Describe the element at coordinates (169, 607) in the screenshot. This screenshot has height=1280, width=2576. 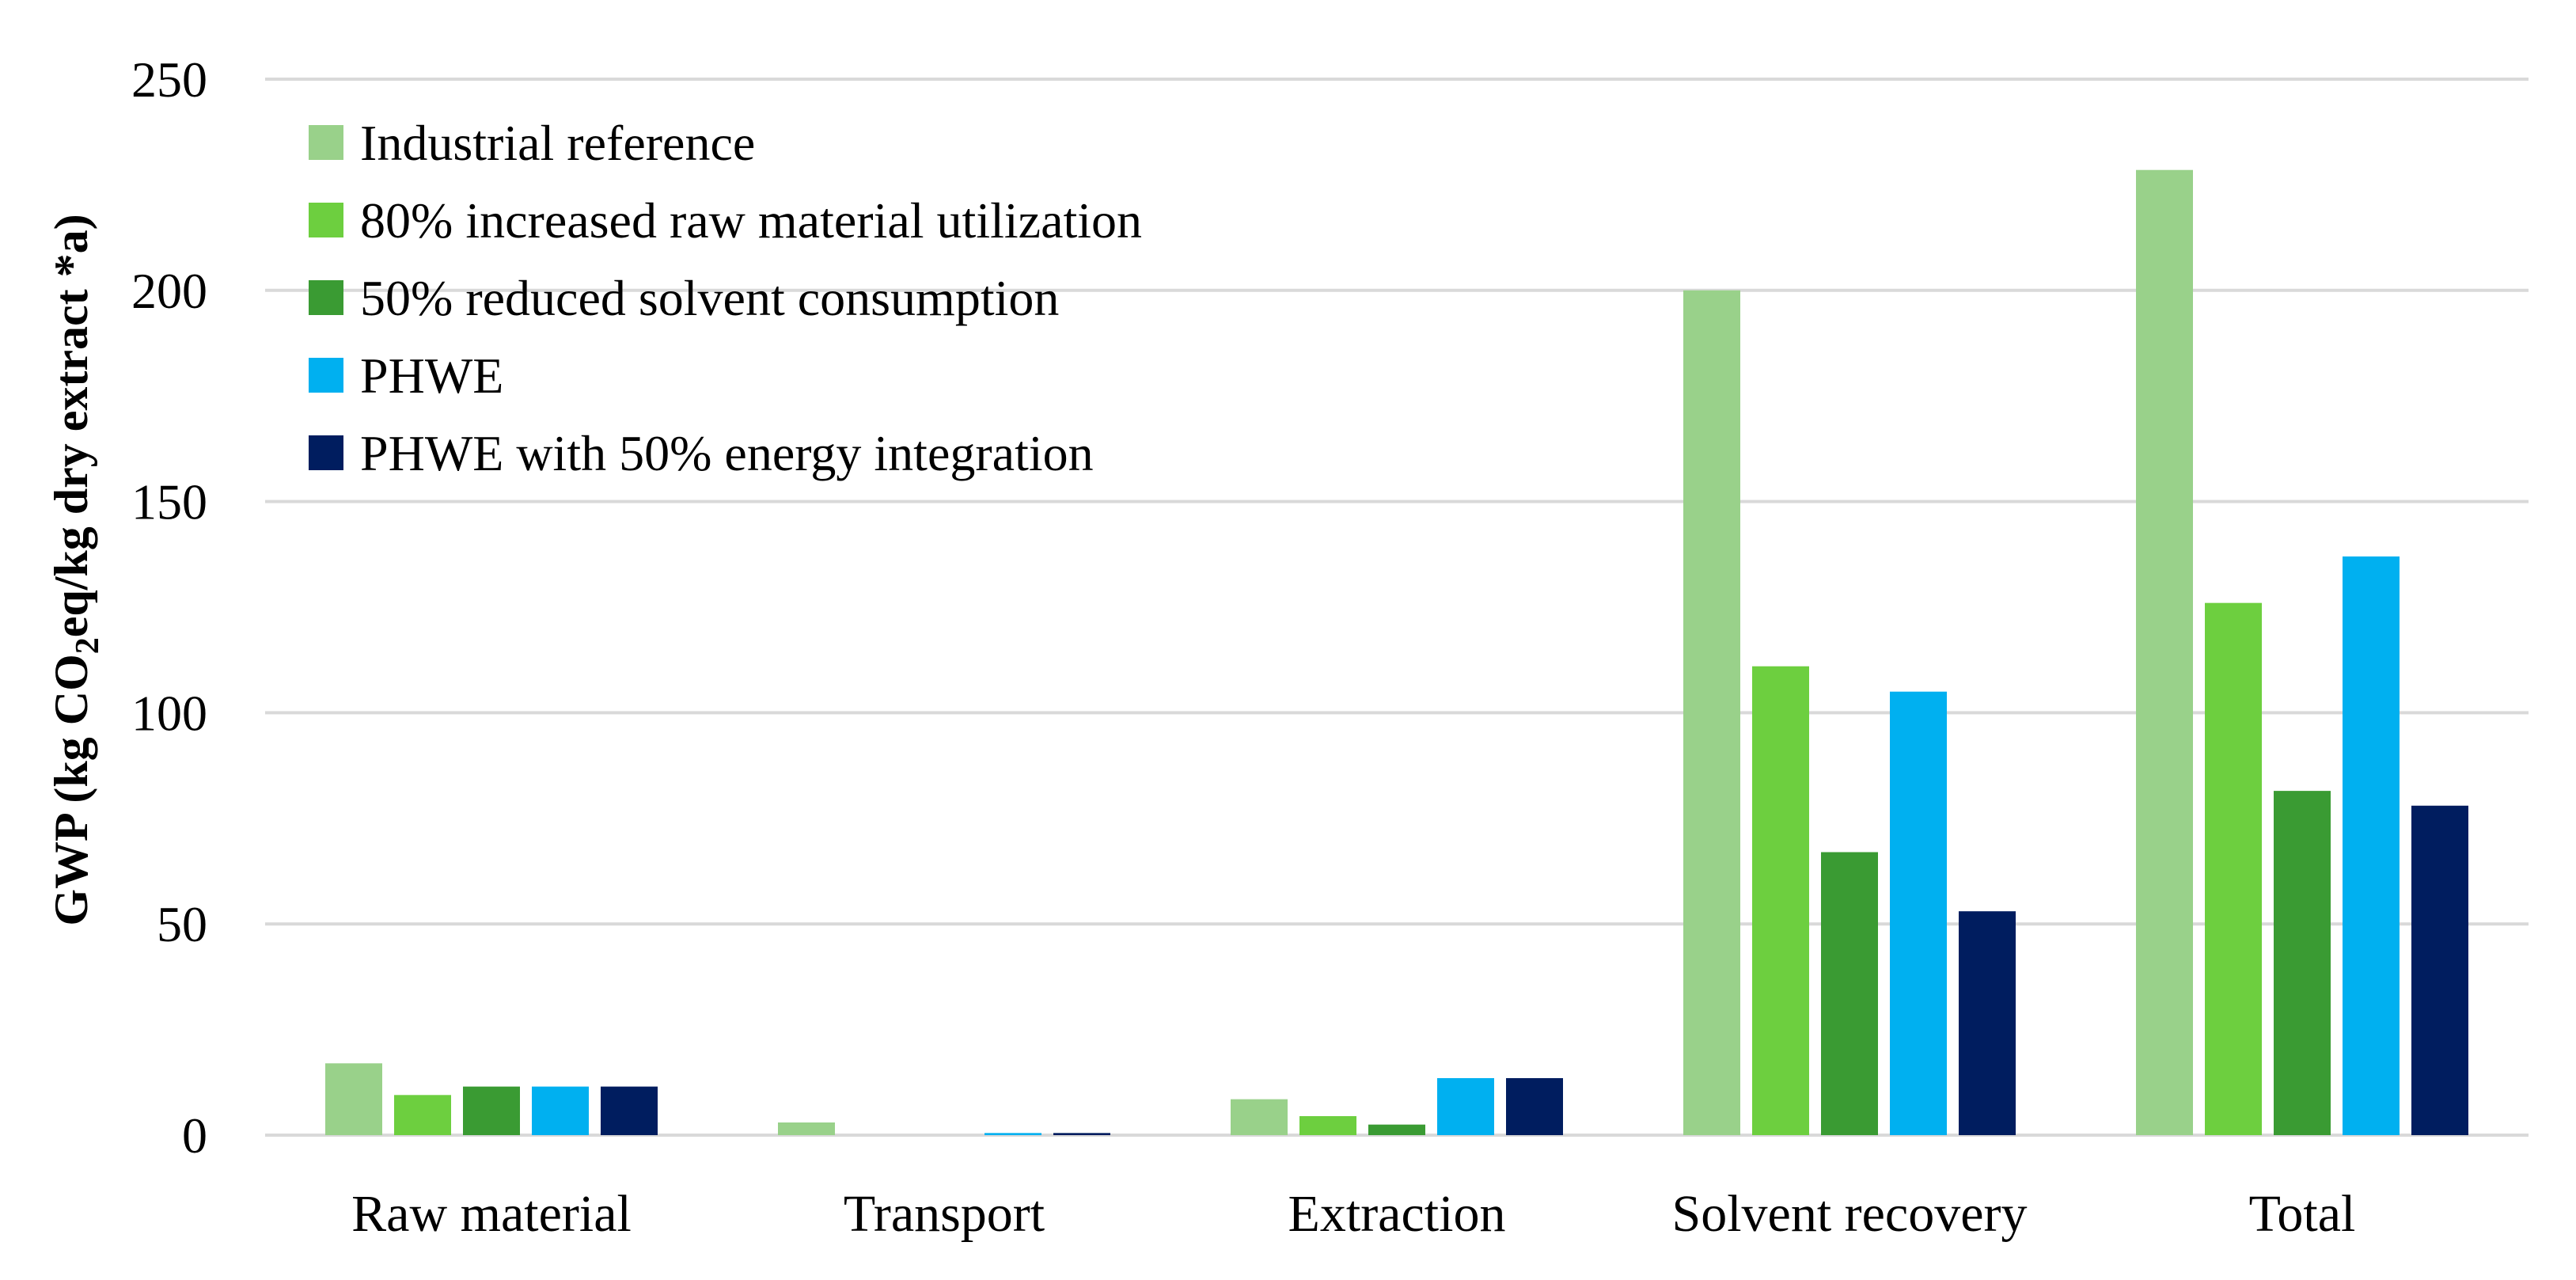
I see `y-tick-labels: 0 50 100 150 200 250` at that location.